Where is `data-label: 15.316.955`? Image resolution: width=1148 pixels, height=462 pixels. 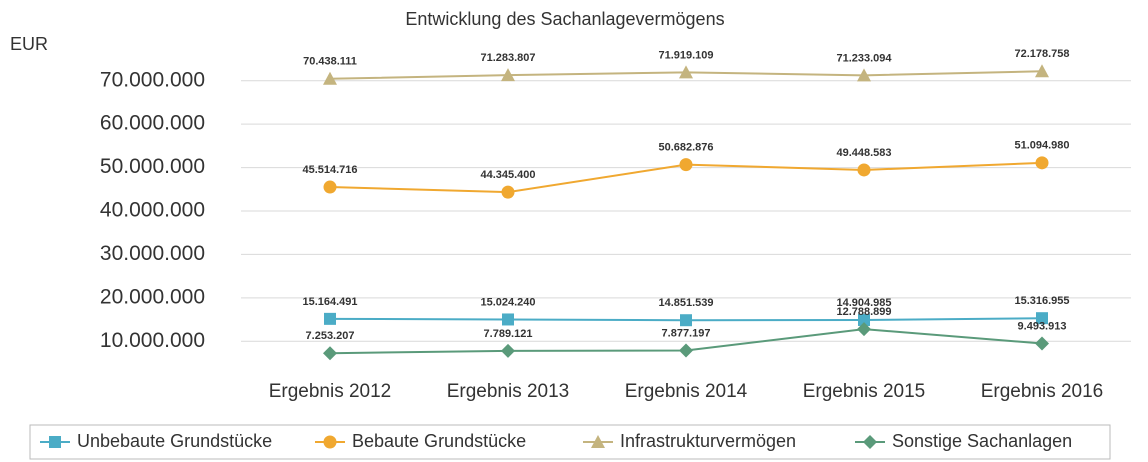 data-label: 15.316.955 is located at coordinates (1041, 301).